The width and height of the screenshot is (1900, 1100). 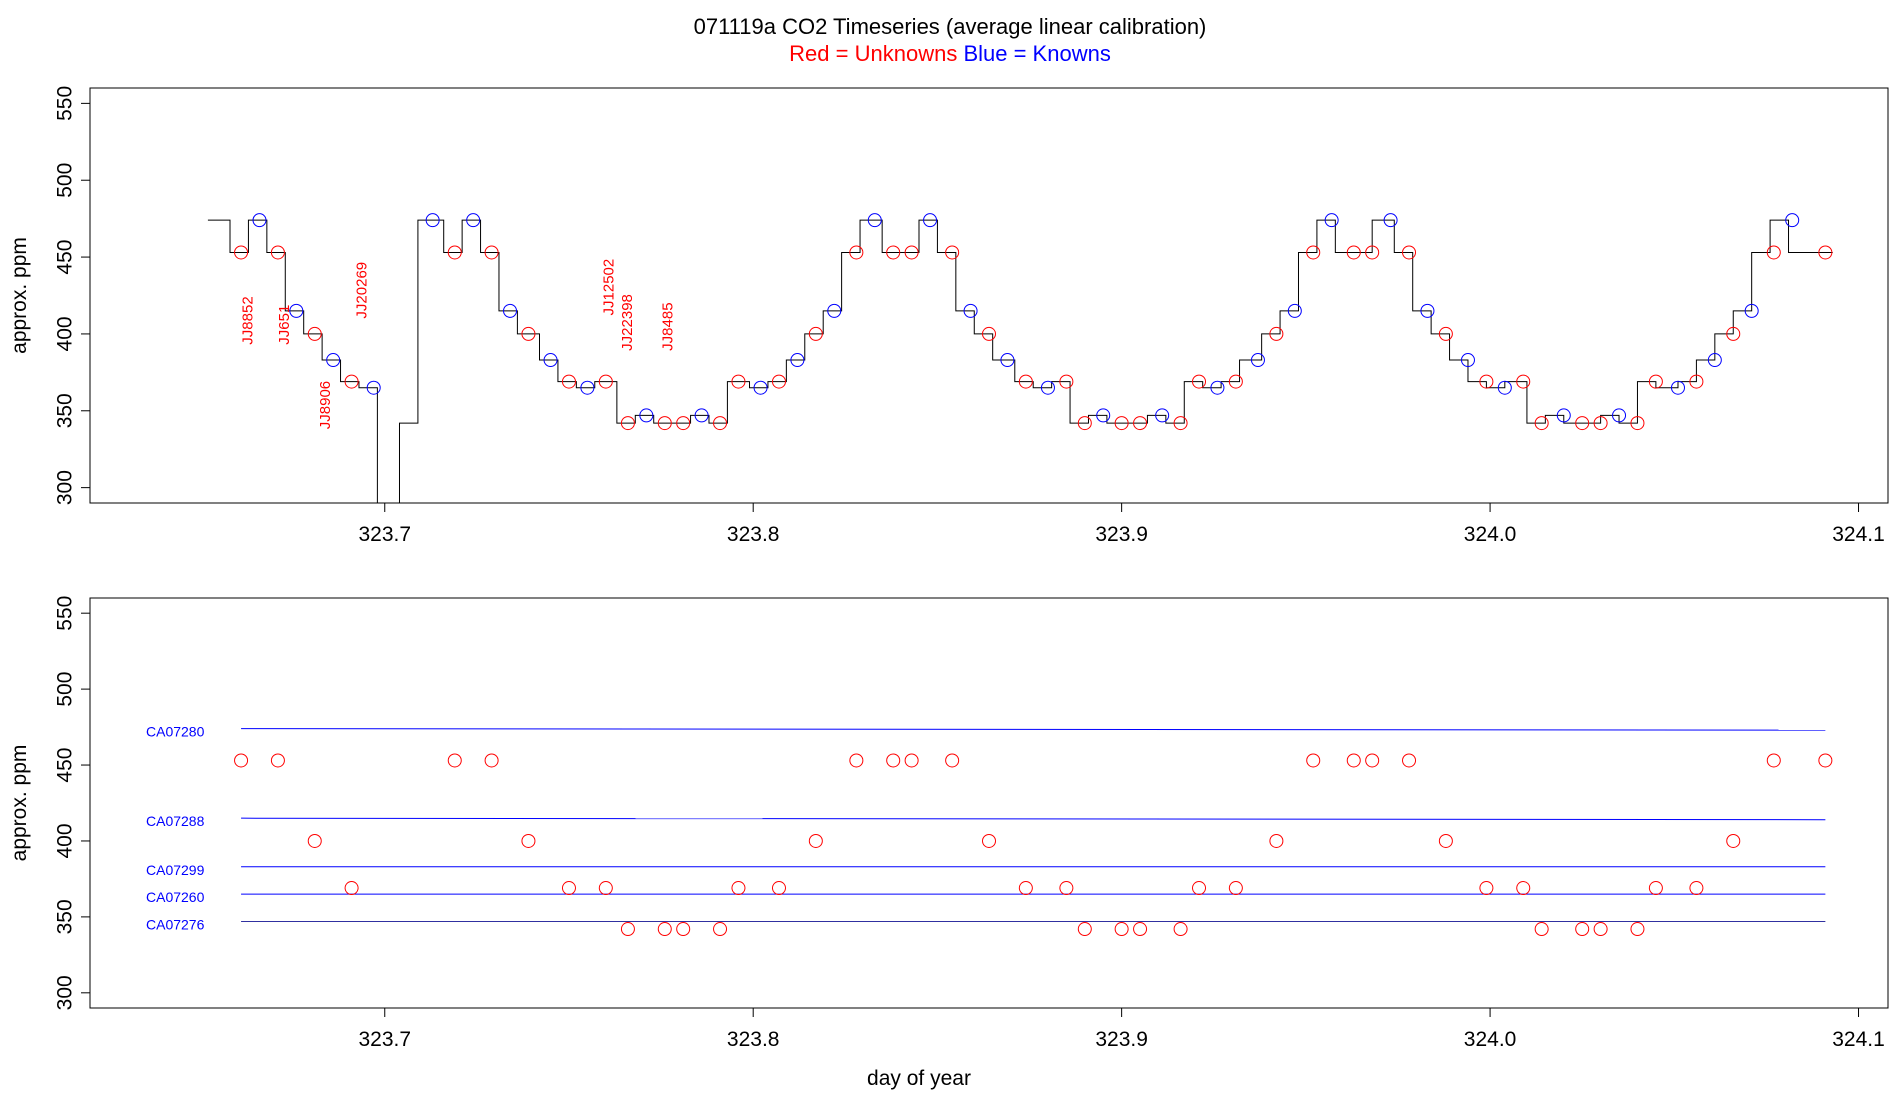 What do you see at coordinates (65, 916) in the screenshot?
I see `y-tick-label: 350` at bounding box center [65, 916].